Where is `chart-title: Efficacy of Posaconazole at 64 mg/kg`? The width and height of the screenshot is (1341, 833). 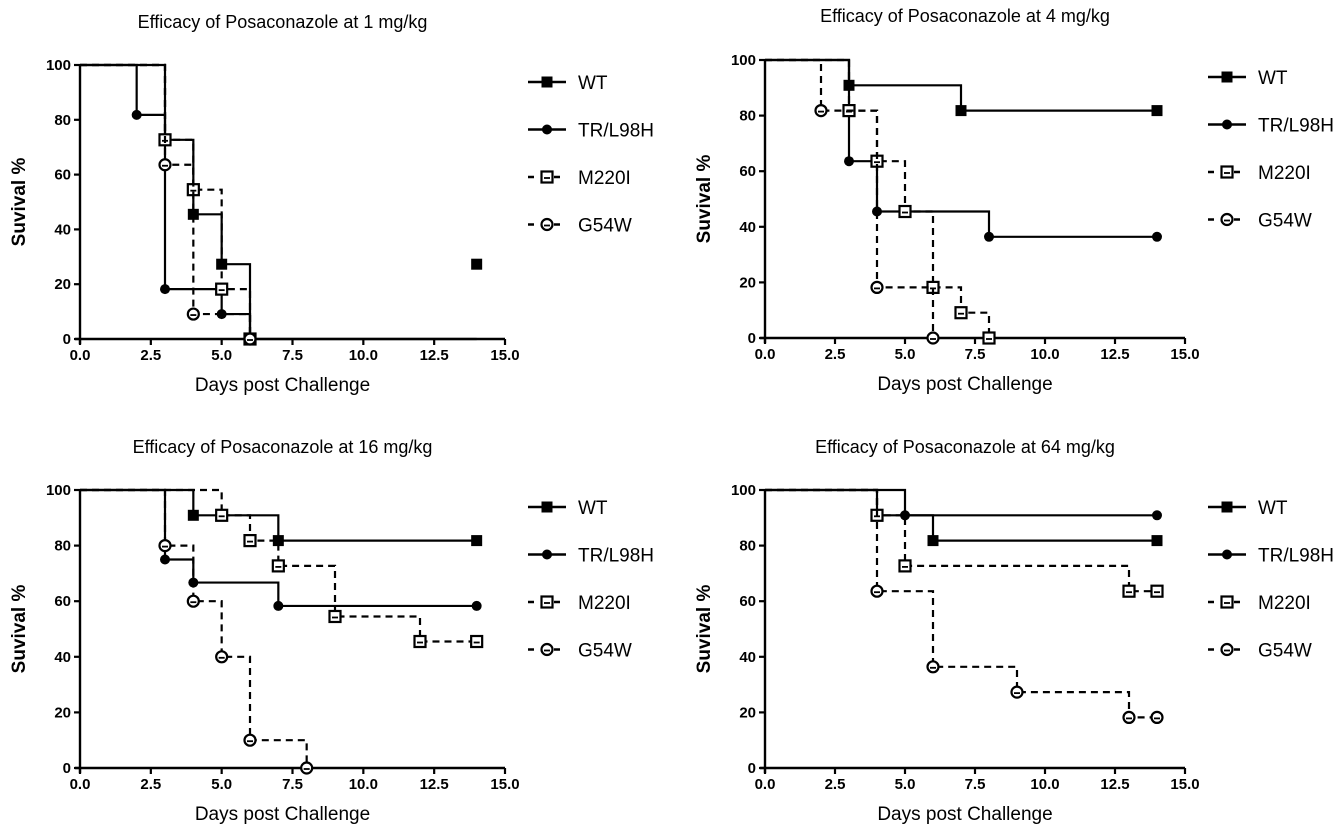 chart-title: Efficacy of Posaconazole at 64 mg/kg is located at coordinates (965, 447).